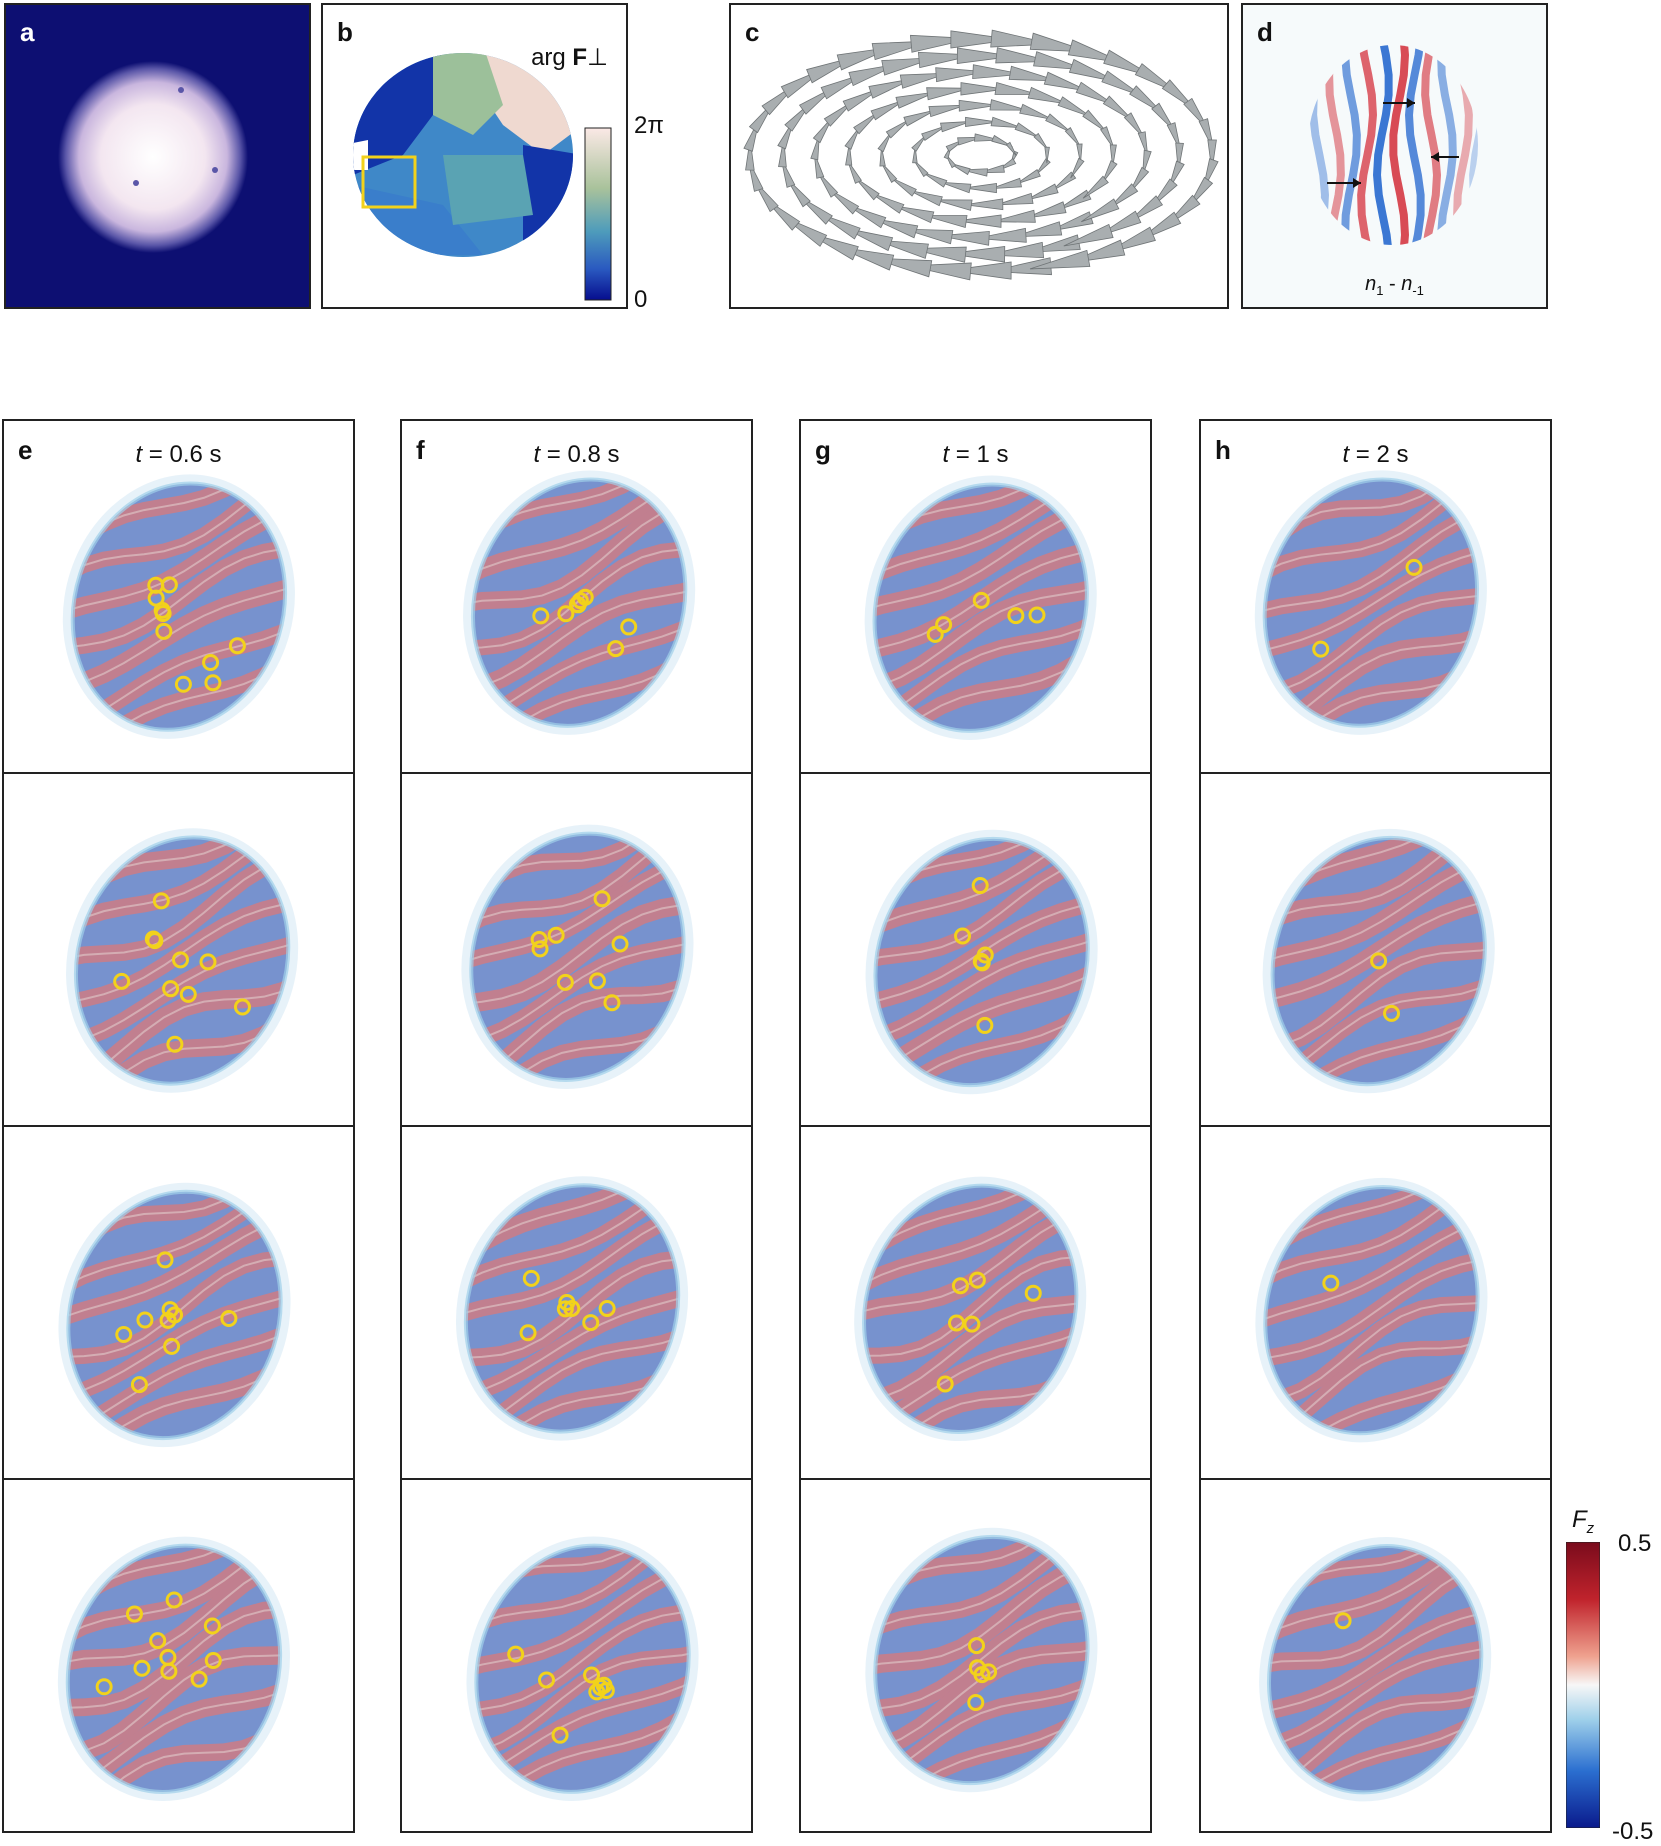 Image resolution: width=1661 pixels, height=1846 pixels. I want to click on panel-label-f: f, so click(420, 450).